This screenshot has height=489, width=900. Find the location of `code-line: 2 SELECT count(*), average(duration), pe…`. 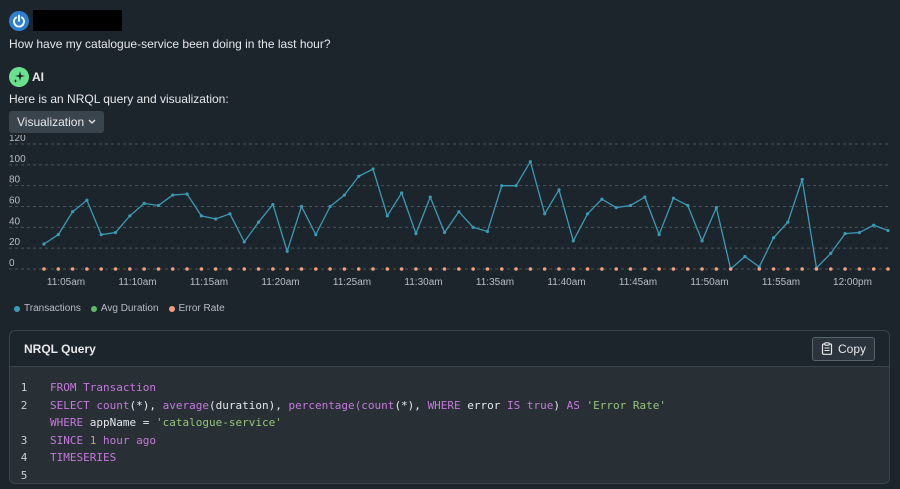

code-line: 2 SELECT count(*), average(duration), pe… is located at coordinates (449, 406).